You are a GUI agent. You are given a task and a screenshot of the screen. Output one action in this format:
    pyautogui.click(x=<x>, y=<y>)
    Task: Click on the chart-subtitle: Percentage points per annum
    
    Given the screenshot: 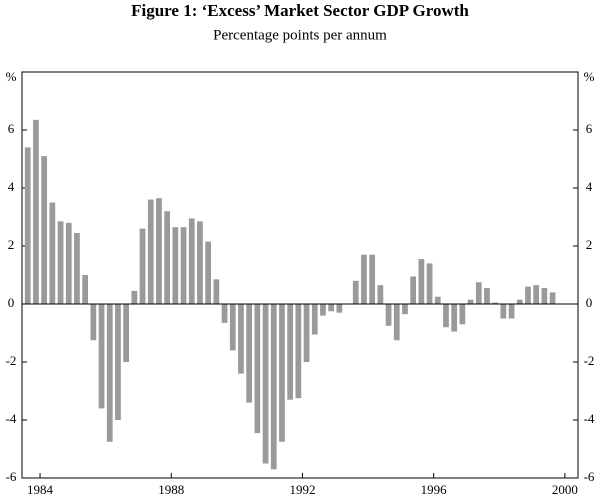 What is the action you would take?
    pyautogui.click(x=300, y=35)
    